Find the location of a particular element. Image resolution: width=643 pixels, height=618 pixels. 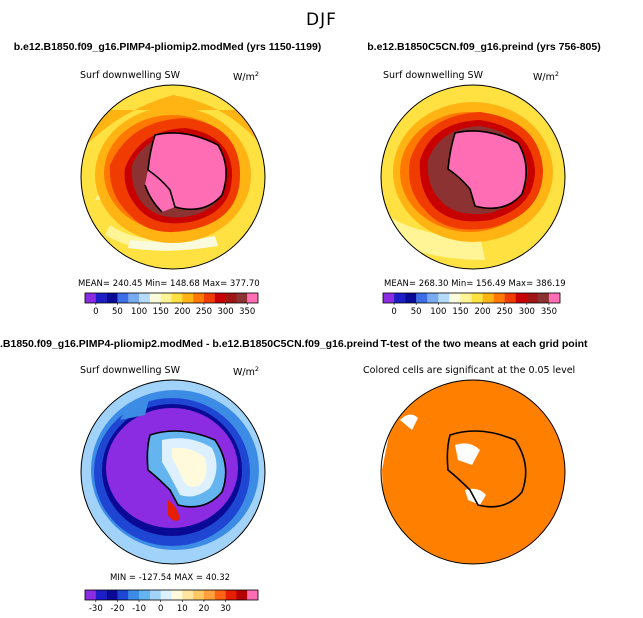

stats-top-right: MEAN= 268.30 Min= 156.49 Max= 386.19 is located at coordinates (475, 284).